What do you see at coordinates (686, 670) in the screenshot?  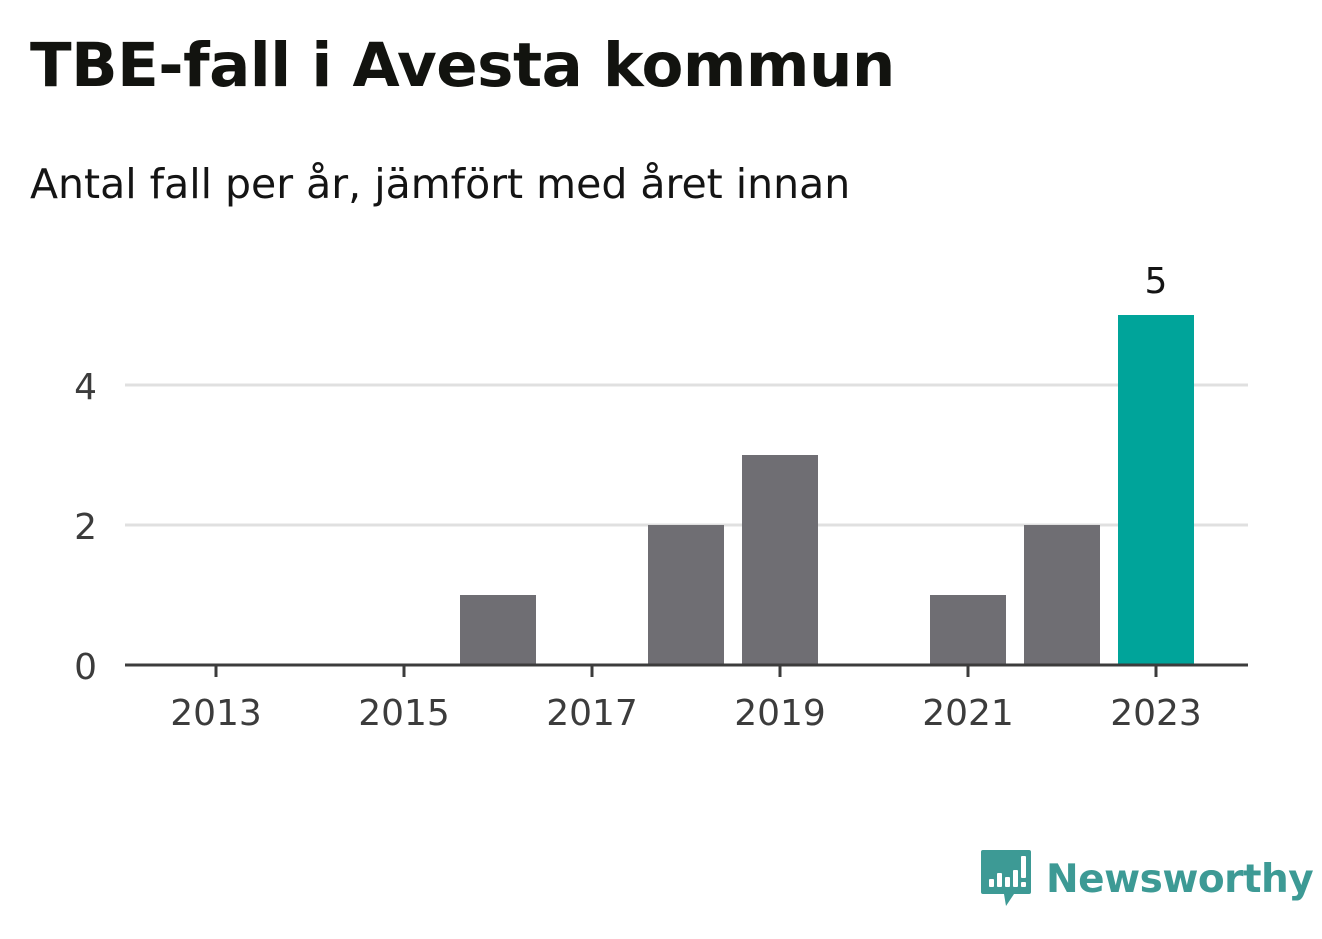 I see `x-axis` at bounding box center [686, 670].